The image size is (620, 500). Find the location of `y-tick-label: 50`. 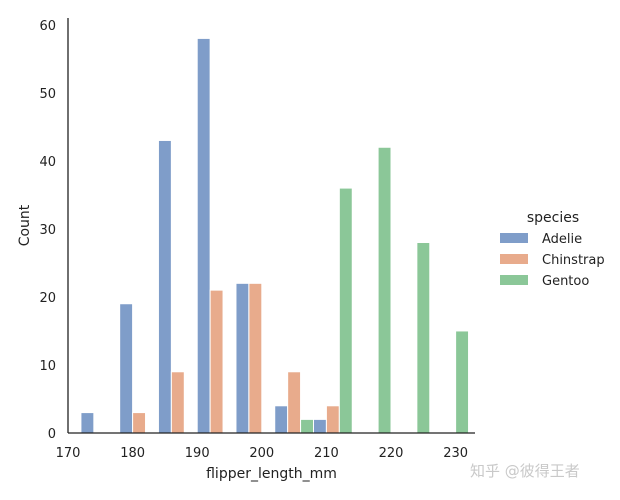

y-tick-label: 50 is located at coordinates (47, 94).